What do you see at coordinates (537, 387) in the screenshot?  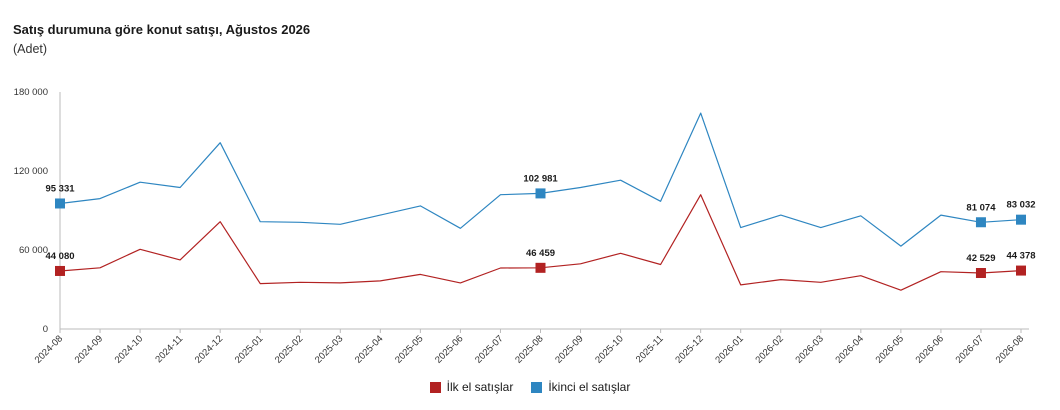 I see `legend-swatch-second-hand-sales` at bounding box center [537, 387].